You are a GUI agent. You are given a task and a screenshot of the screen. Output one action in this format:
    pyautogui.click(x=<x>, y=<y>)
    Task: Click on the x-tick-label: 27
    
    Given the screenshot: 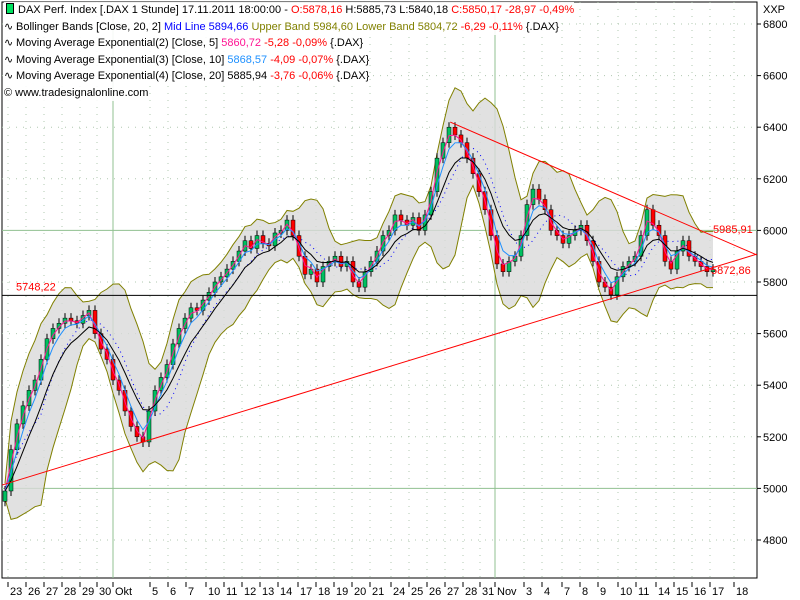 What is the action you would take?
    pyautogui.click(x=453, y=592)
    